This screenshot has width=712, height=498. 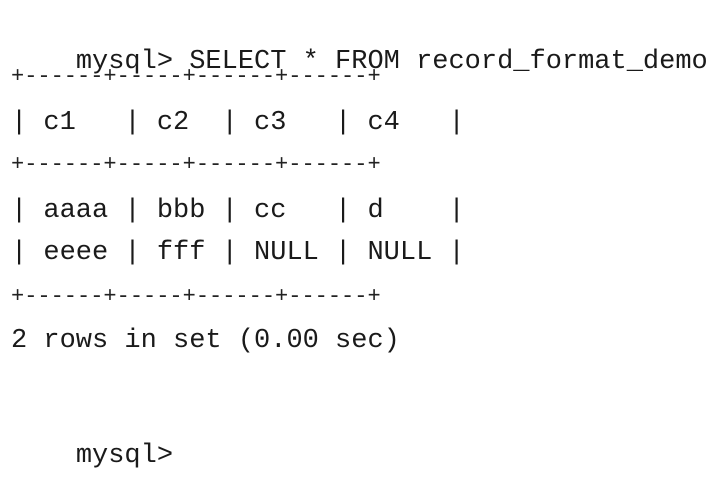 I want to click on final-prompt-text: mysql>, so click(x=124, y=456).